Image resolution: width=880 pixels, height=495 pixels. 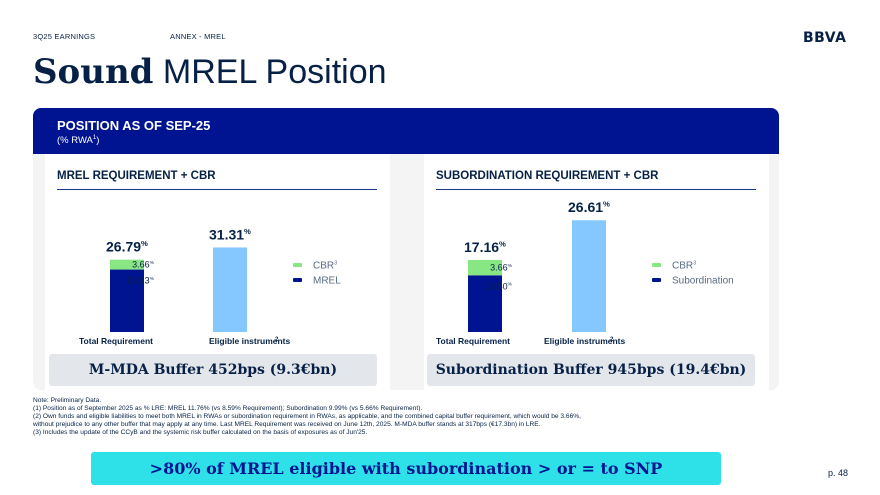 What do you see at coordinates (327, 281) in the screenshot?
I see `legend-label: MREL` at bounding box center [327, 281].